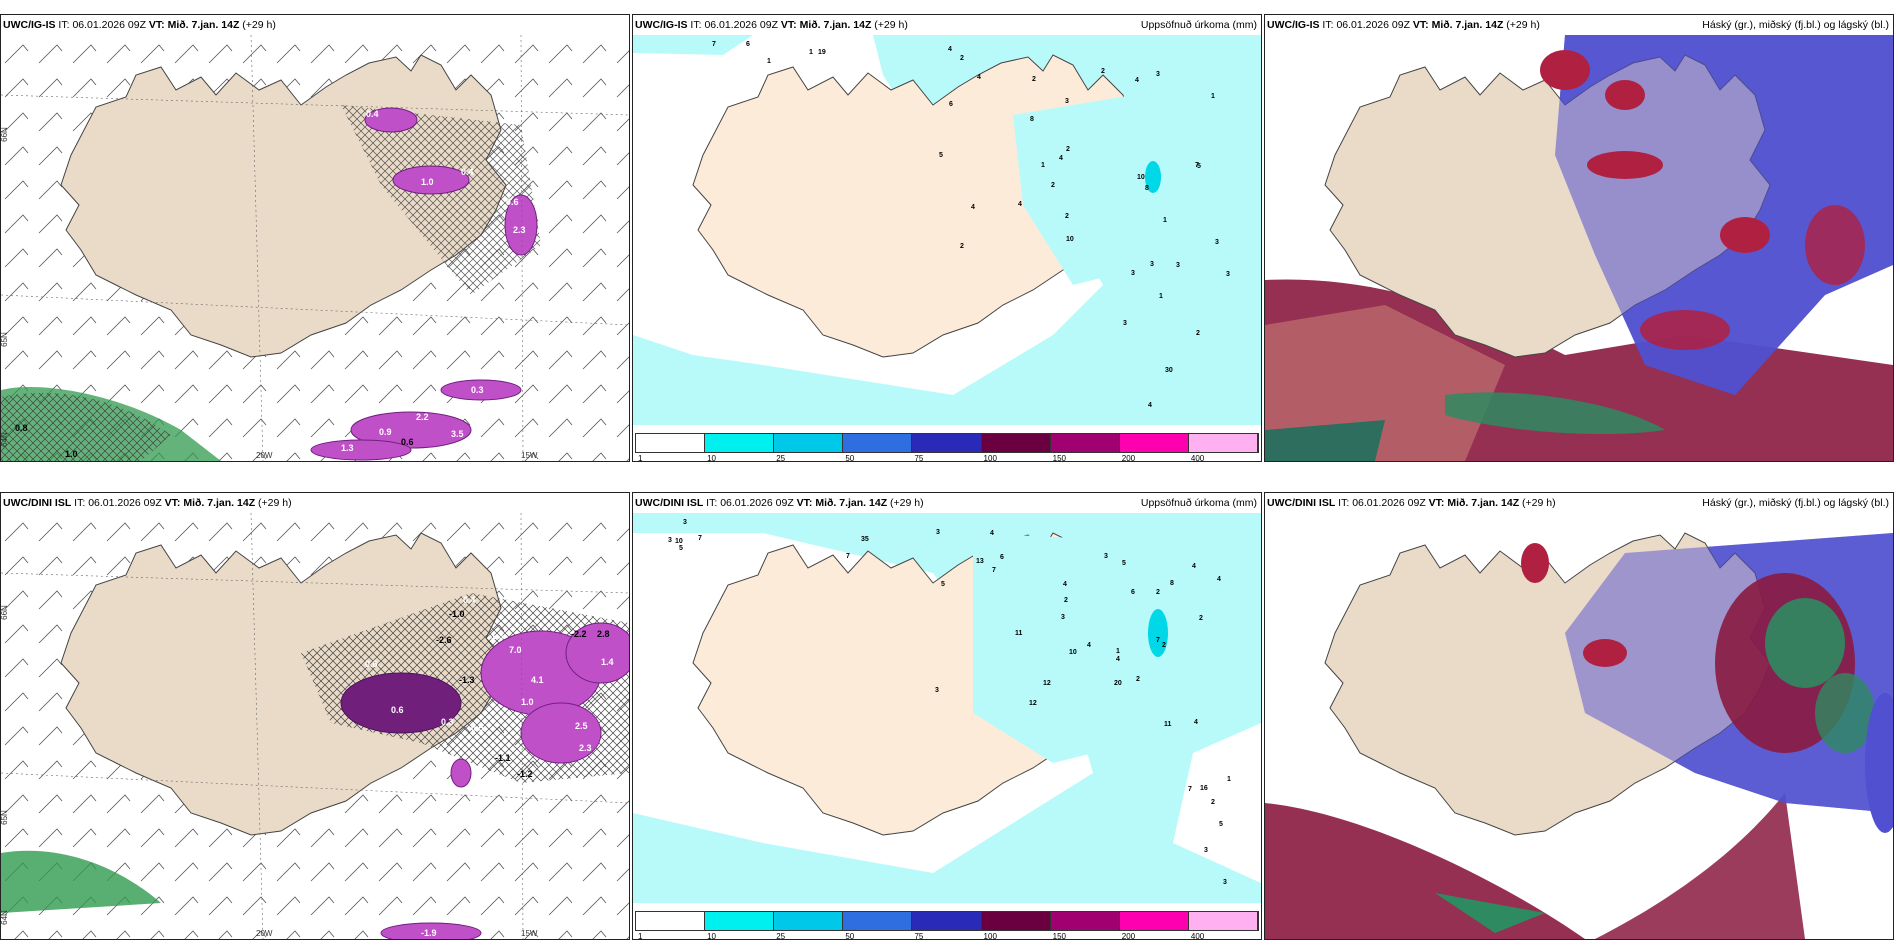 This screenshot has width=1900, height=950. What do you see at coordinates (447, 722) in the screenshot?
I see `map-value: 0.3` at bounding box center [447, 722].